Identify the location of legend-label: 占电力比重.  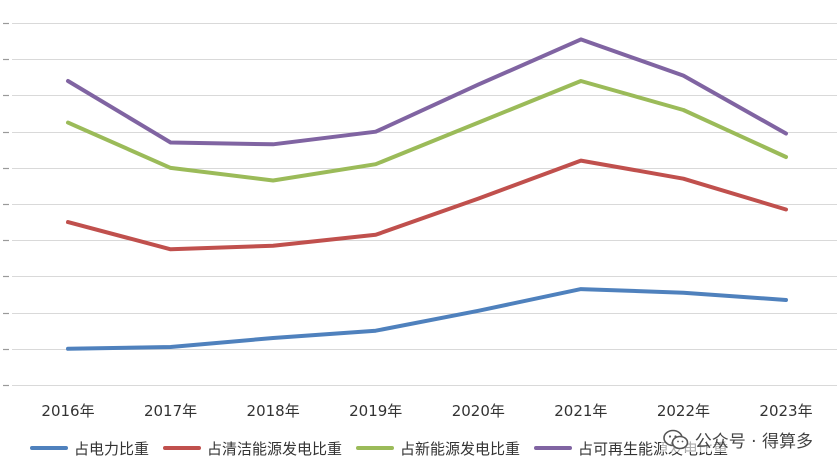
(112, 448).